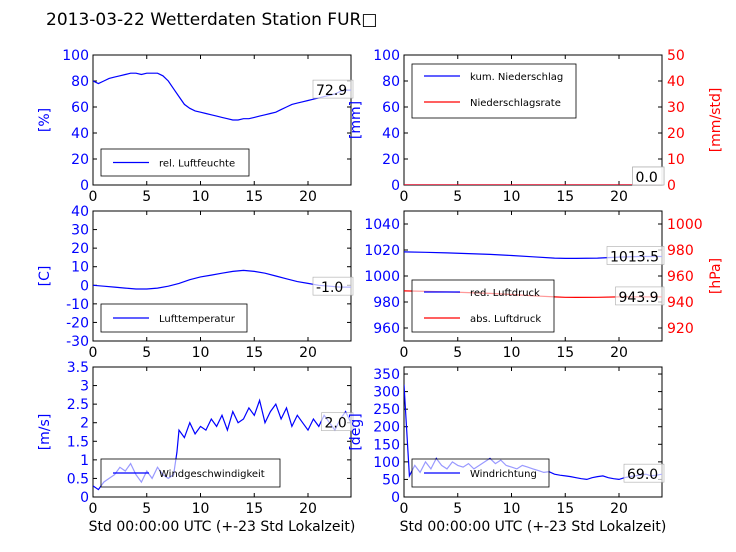 The image size is (736, 552). I want to click on y2-tick-label: 1000, so click(685, 225).